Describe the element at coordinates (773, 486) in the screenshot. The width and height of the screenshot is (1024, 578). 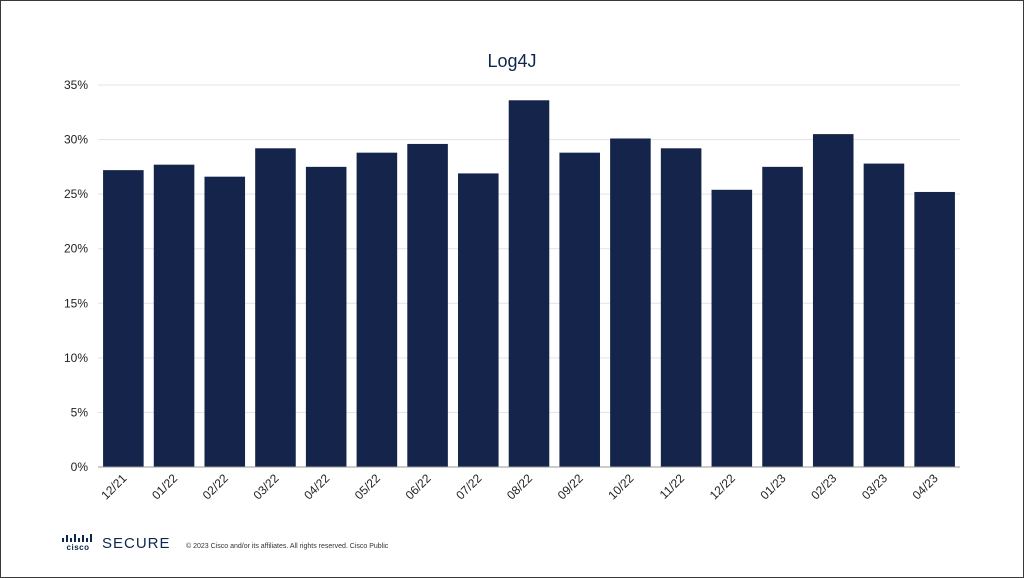
I see `x-tick-label: 01/23` at that location.